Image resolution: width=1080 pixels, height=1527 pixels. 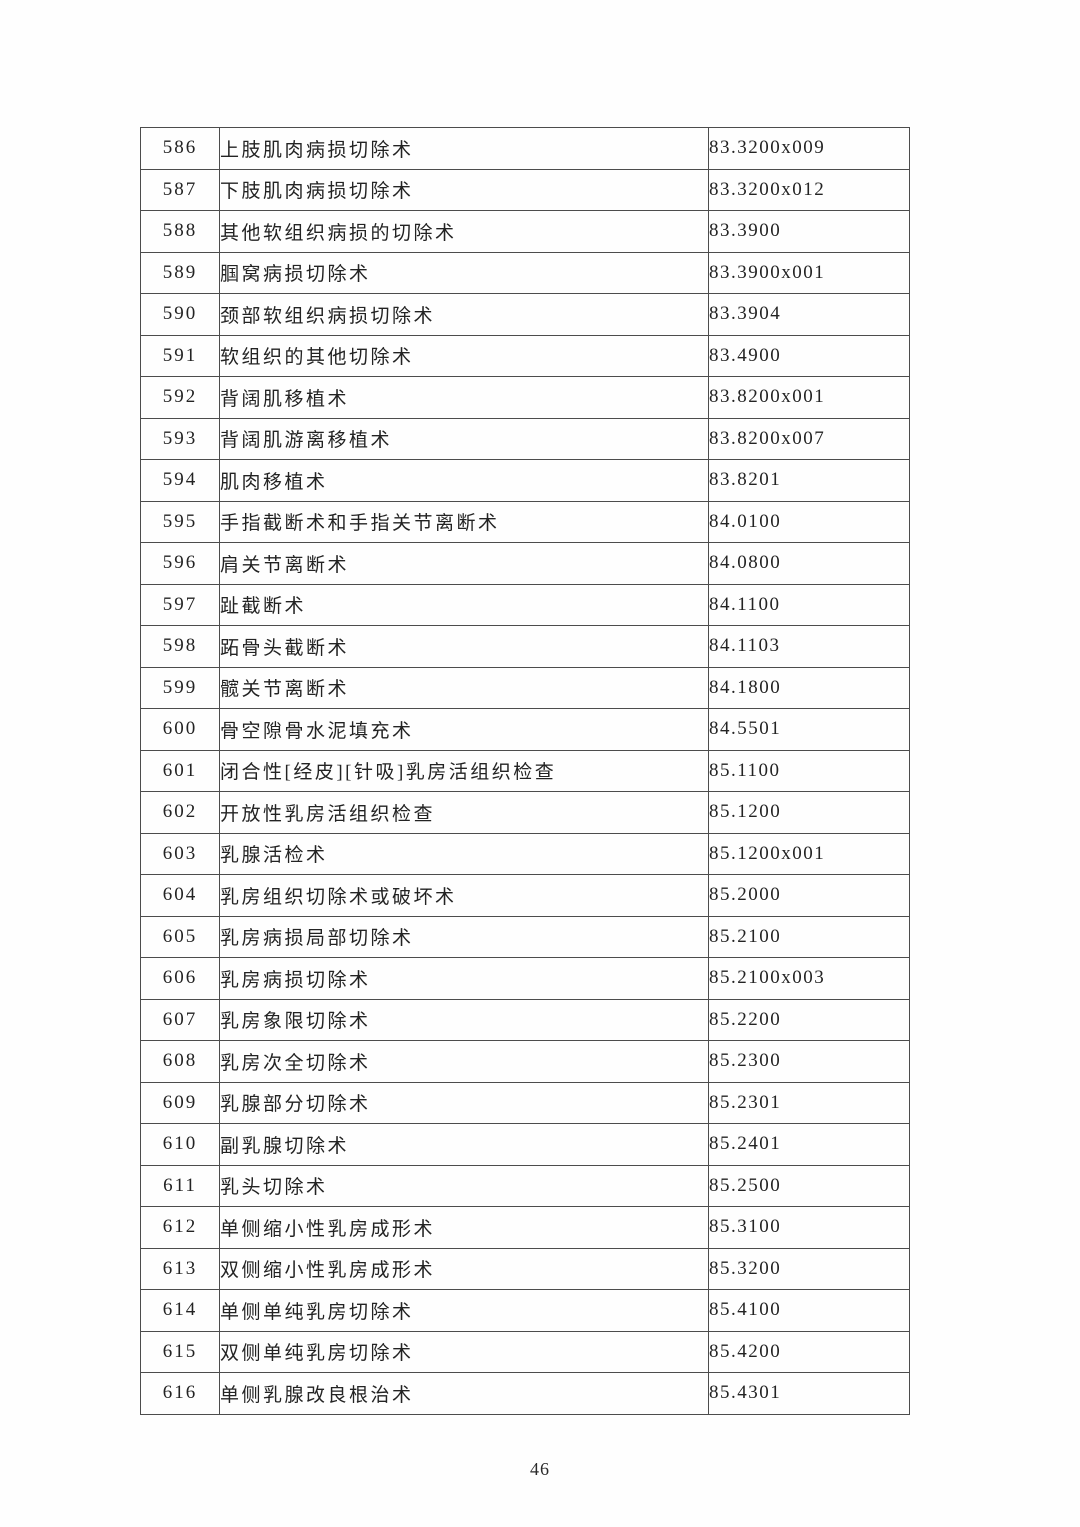 What do you see at coordinates (180, 646) in the screenshot?
I see `cell-row-number: 598` at bounding box center [180, 646].